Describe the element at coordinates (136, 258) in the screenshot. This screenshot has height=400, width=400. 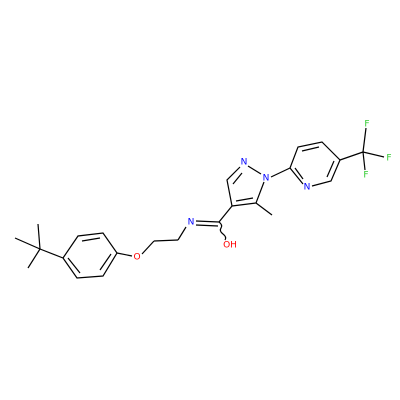
I see `atom-label: O` at that location.